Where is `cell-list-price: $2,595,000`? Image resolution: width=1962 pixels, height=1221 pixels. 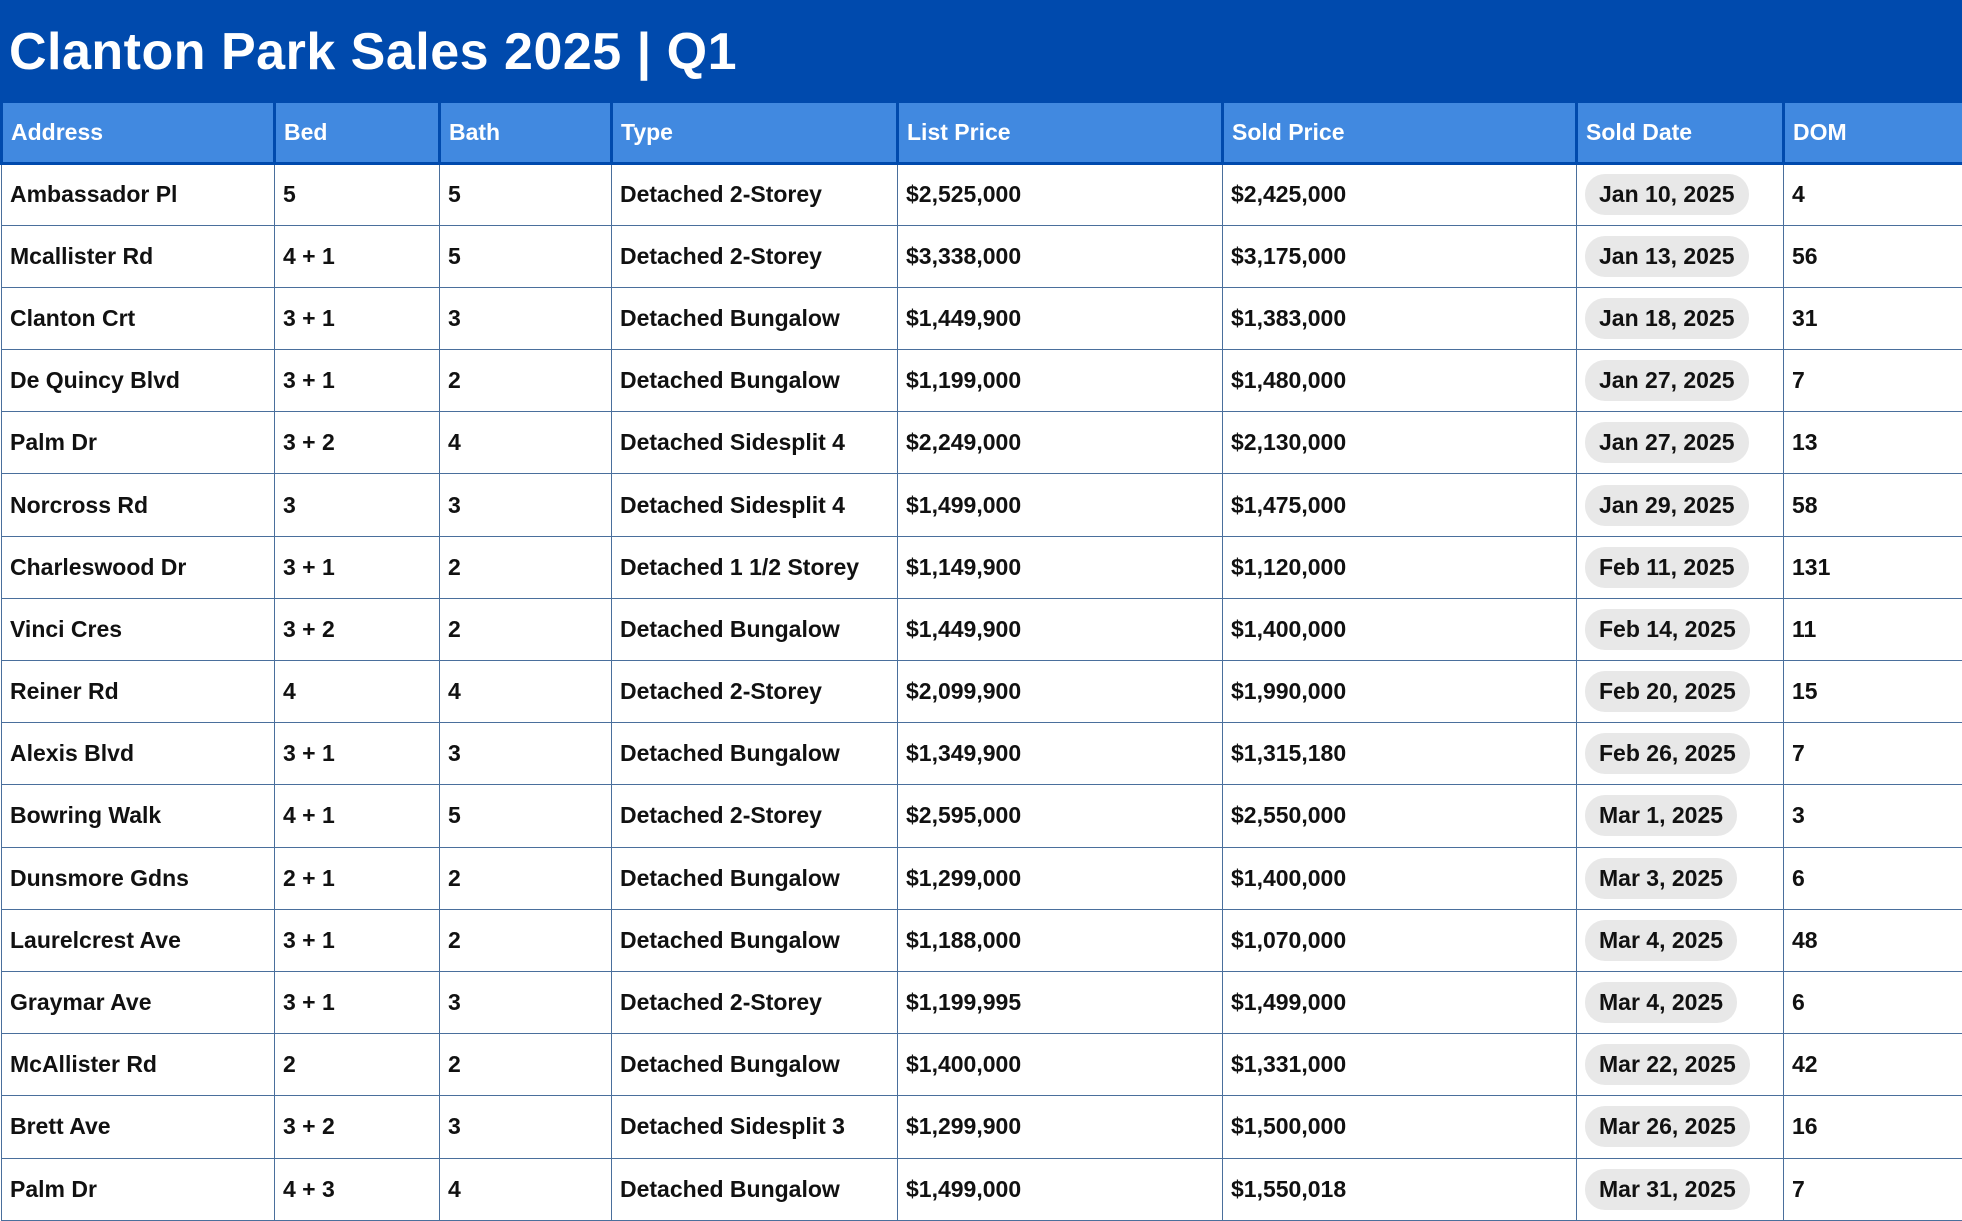 cell-list-price: $2,595,000 is located at coordinates (1060, 816).